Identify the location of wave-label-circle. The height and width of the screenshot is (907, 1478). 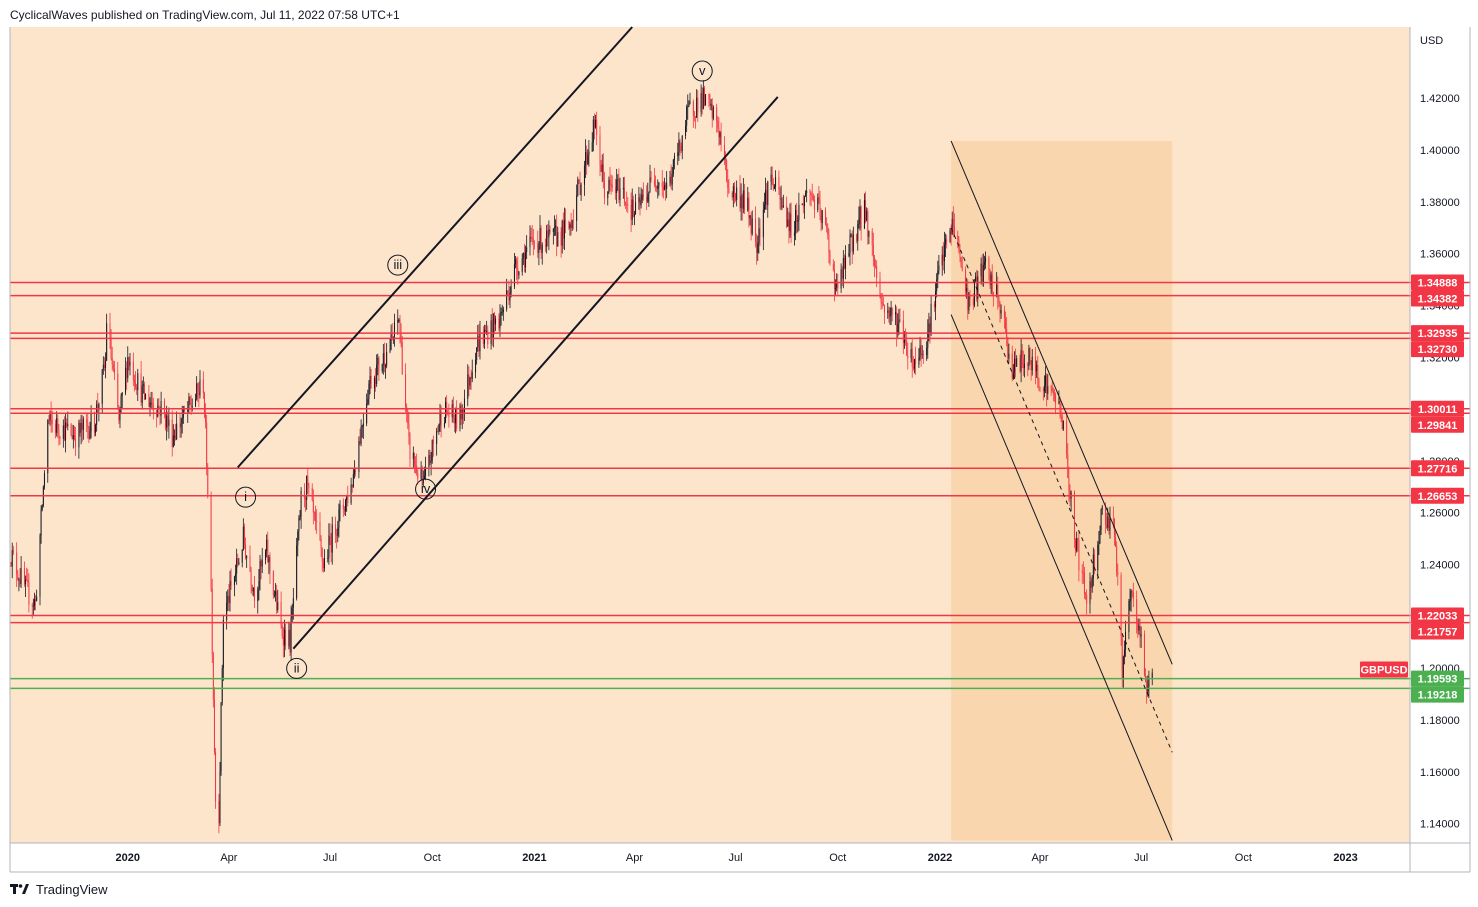
(297, 668).